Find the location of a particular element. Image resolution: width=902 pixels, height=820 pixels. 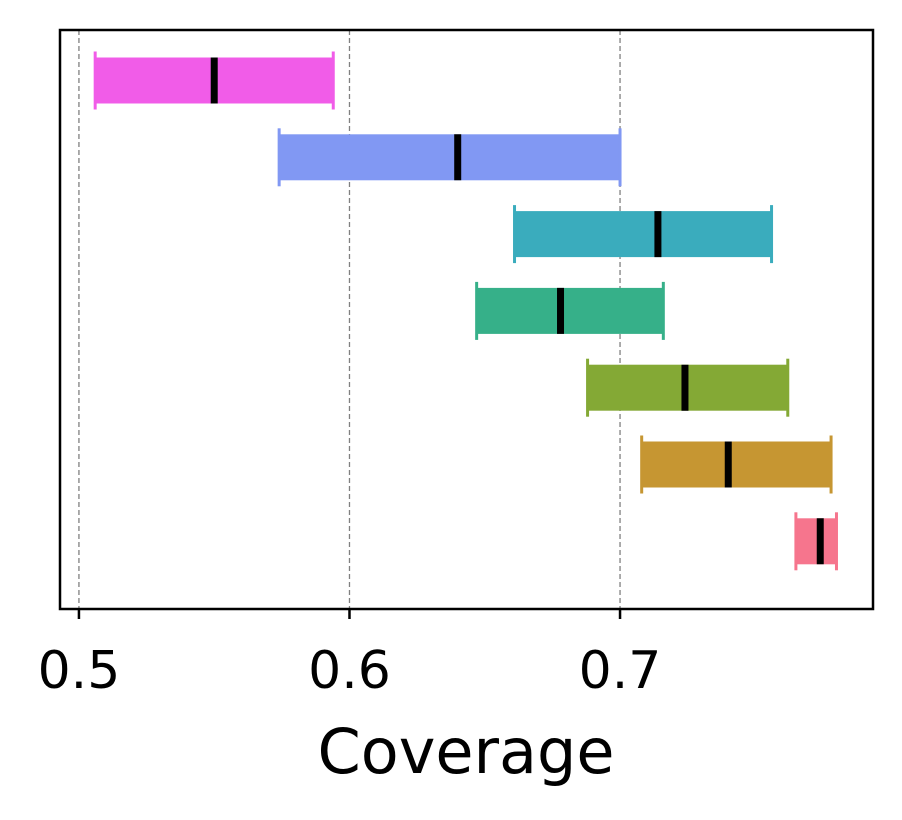

x-tick-label-1: 0.6 is located at coordinates (349, 671).